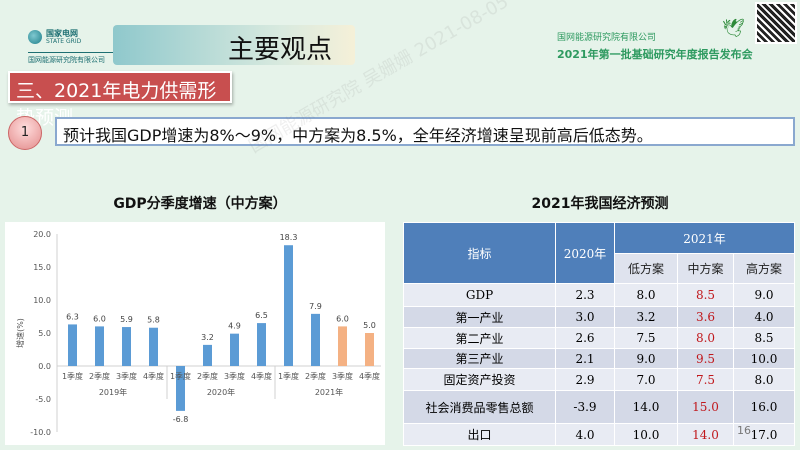 The height and width of the screenshot is (450, 800). What do you see at coordinates (369, 325) in the screenshot?
I see `data-label: 5.0` at bounding box center [369, 325].